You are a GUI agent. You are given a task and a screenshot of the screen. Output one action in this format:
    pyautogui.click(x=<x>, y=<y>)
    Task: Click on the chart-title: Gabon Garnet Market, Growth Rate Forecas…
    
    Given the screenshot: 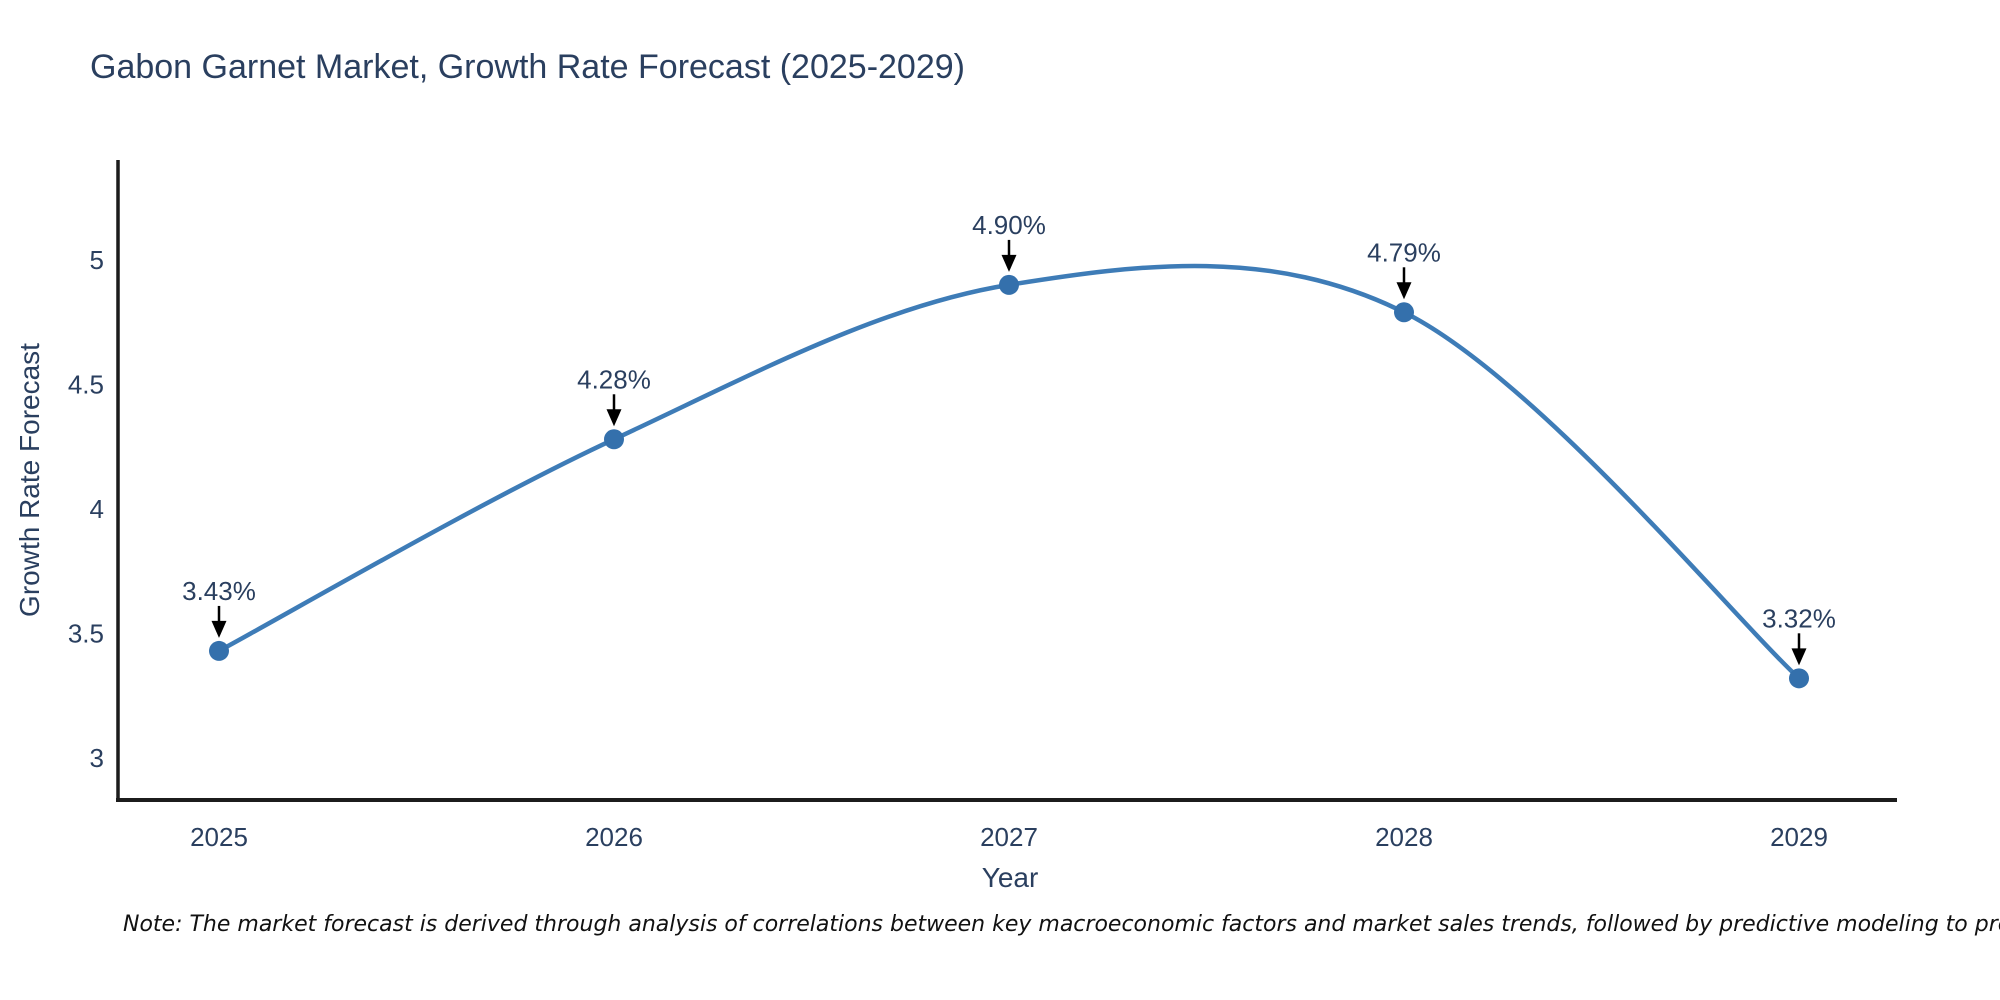 What is the action you would take?
    pyautogui.click(x=527, y=67)
    